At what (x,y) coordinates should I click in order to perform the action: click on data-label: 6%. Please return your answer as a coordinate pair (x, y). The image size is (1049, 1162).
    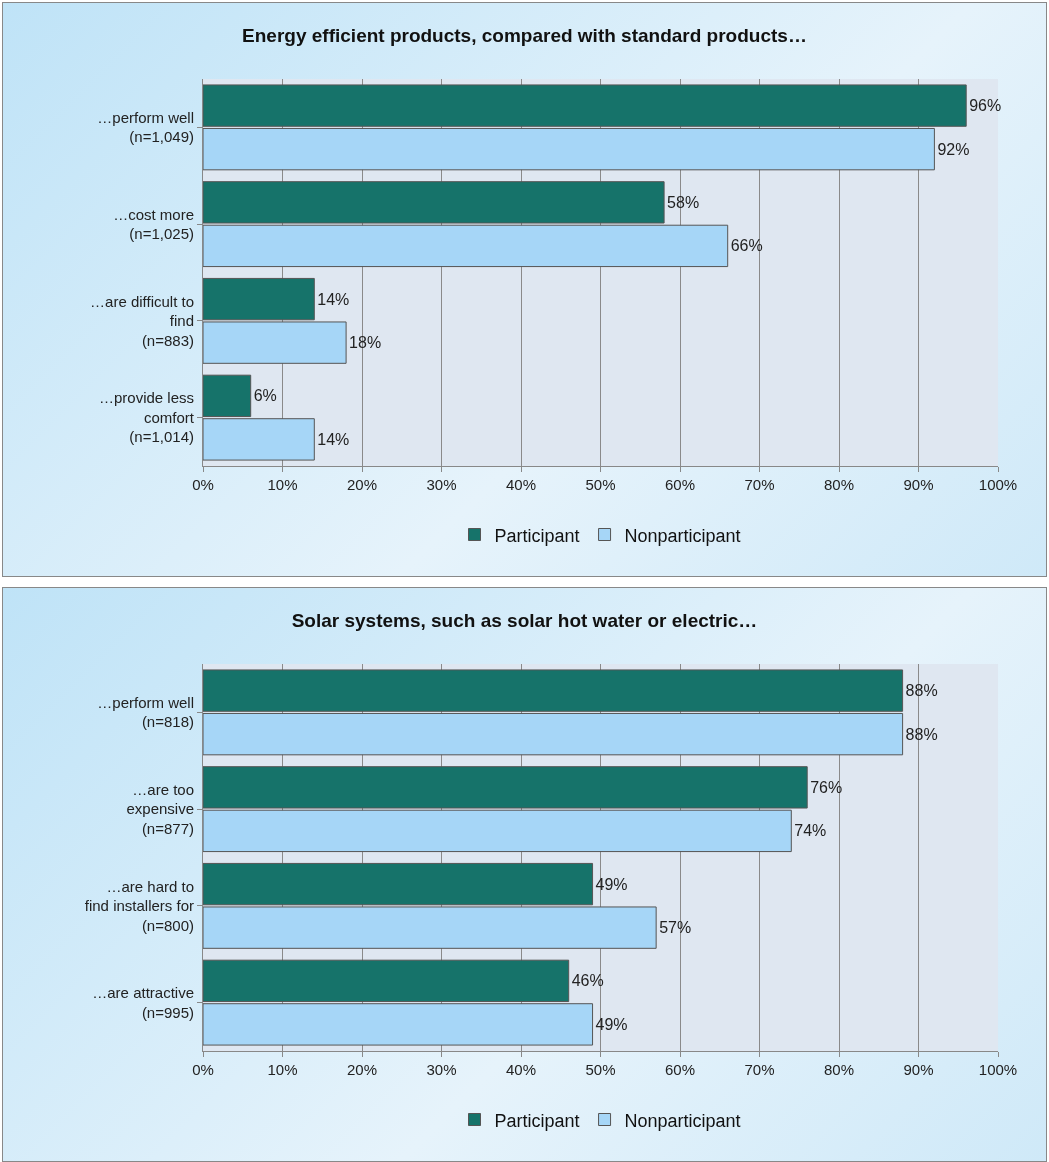
    Looking at the image, I should click on (265, 396).